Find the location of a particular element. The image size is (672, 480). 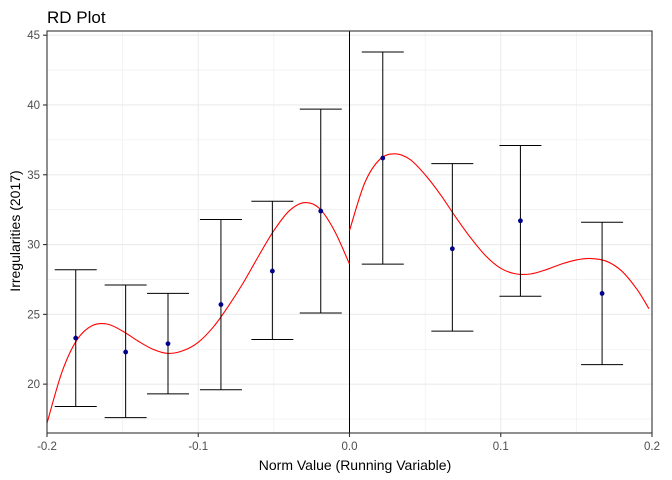

x-tick-label: -0.1 is located at coordinates (198, 447).